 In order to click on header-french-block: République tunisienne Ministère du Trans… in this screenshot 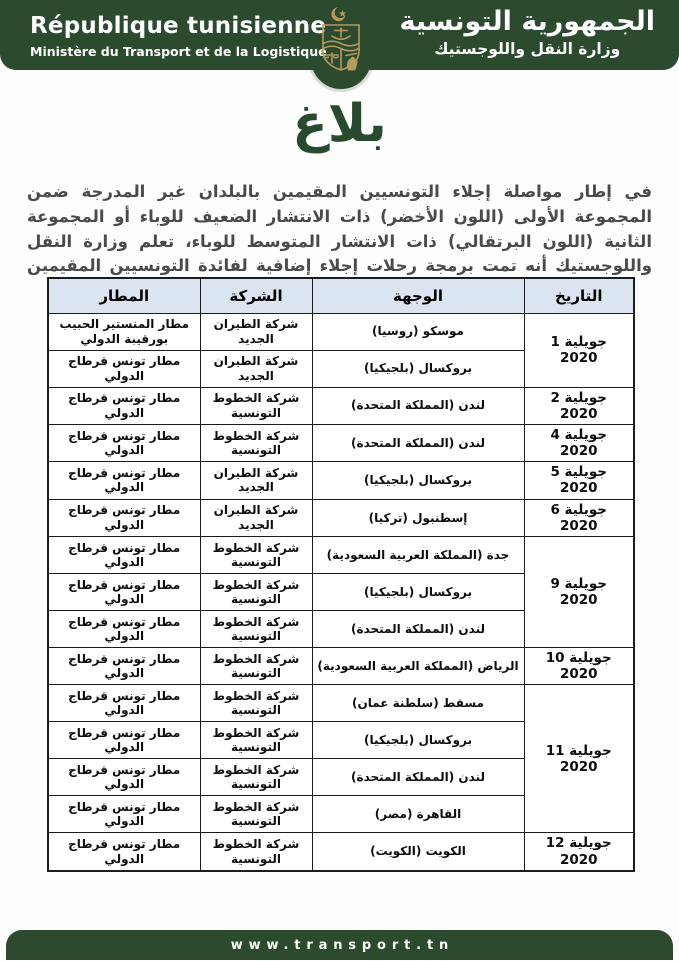, I will do `click(178, 36)`.